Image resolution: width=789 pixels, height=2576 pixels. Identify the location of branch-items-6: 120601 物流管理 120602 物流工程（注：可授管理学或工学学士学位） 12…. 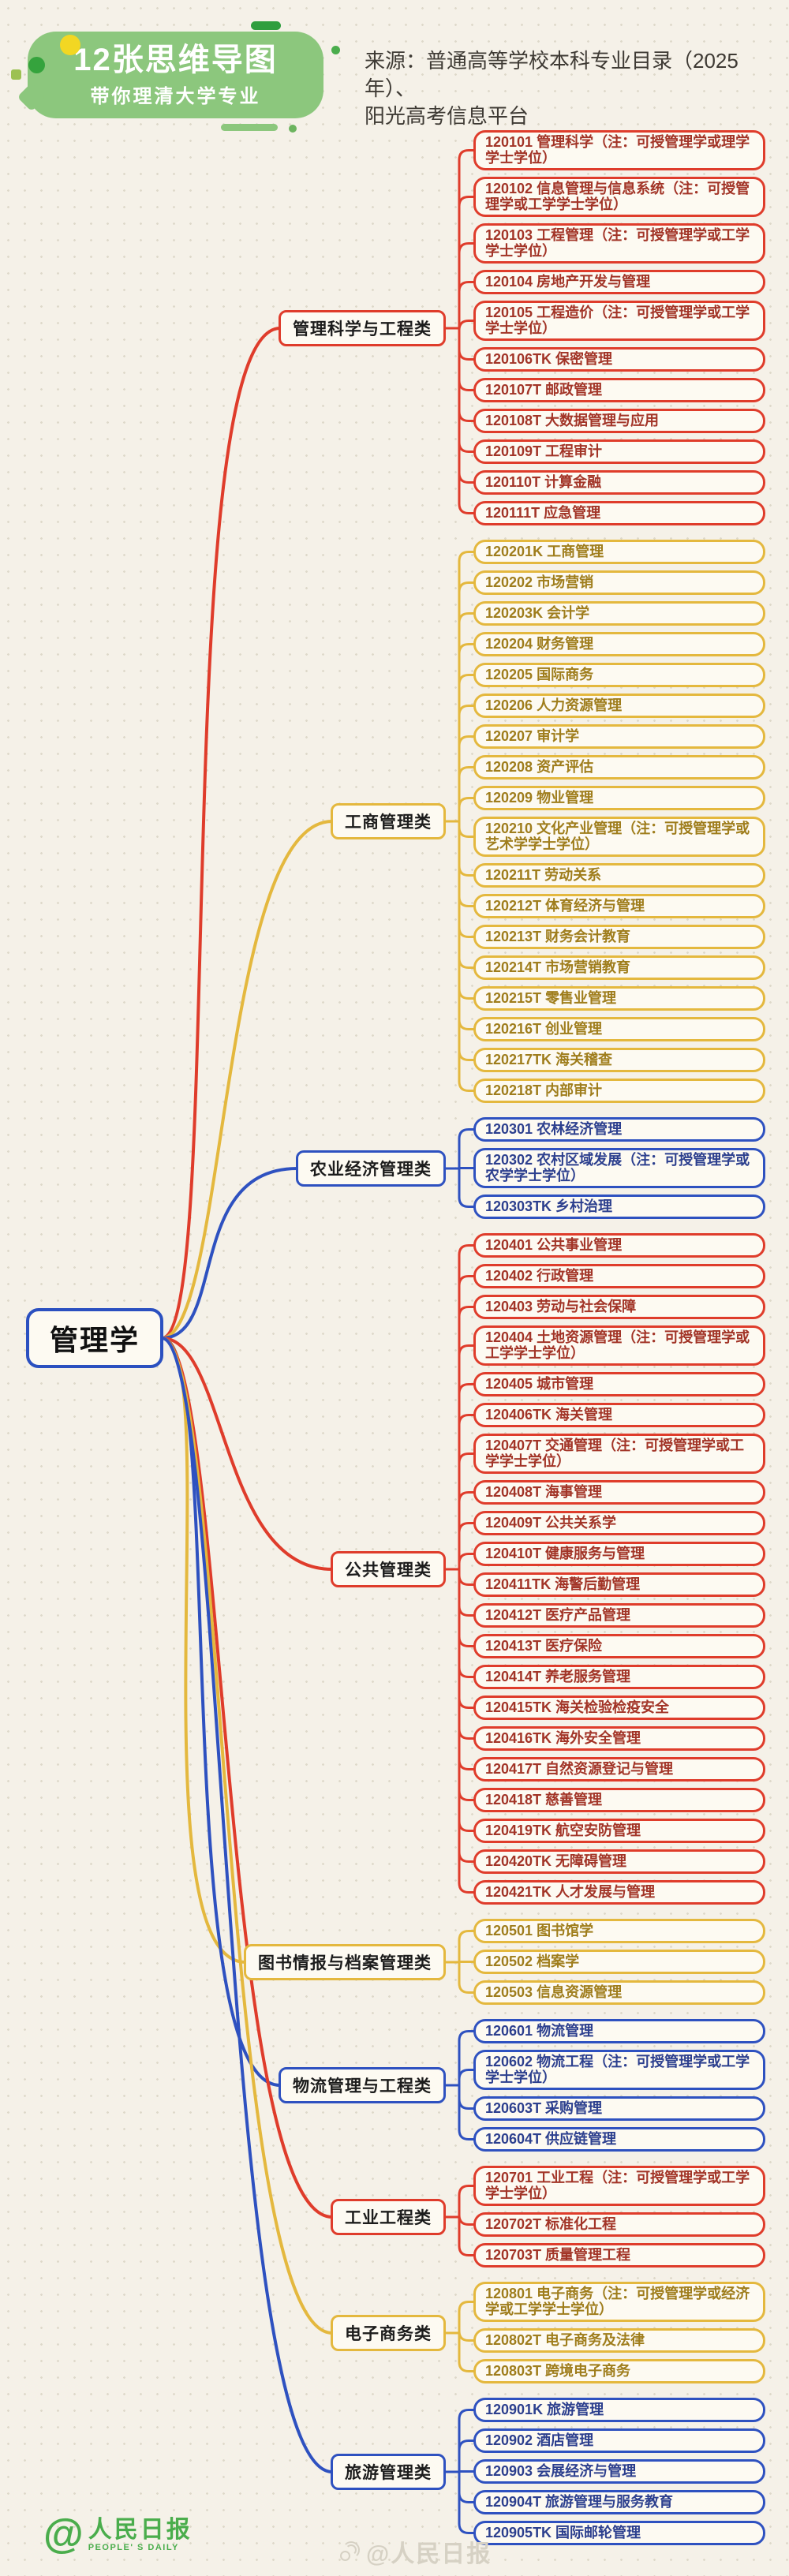
(619, 2085).